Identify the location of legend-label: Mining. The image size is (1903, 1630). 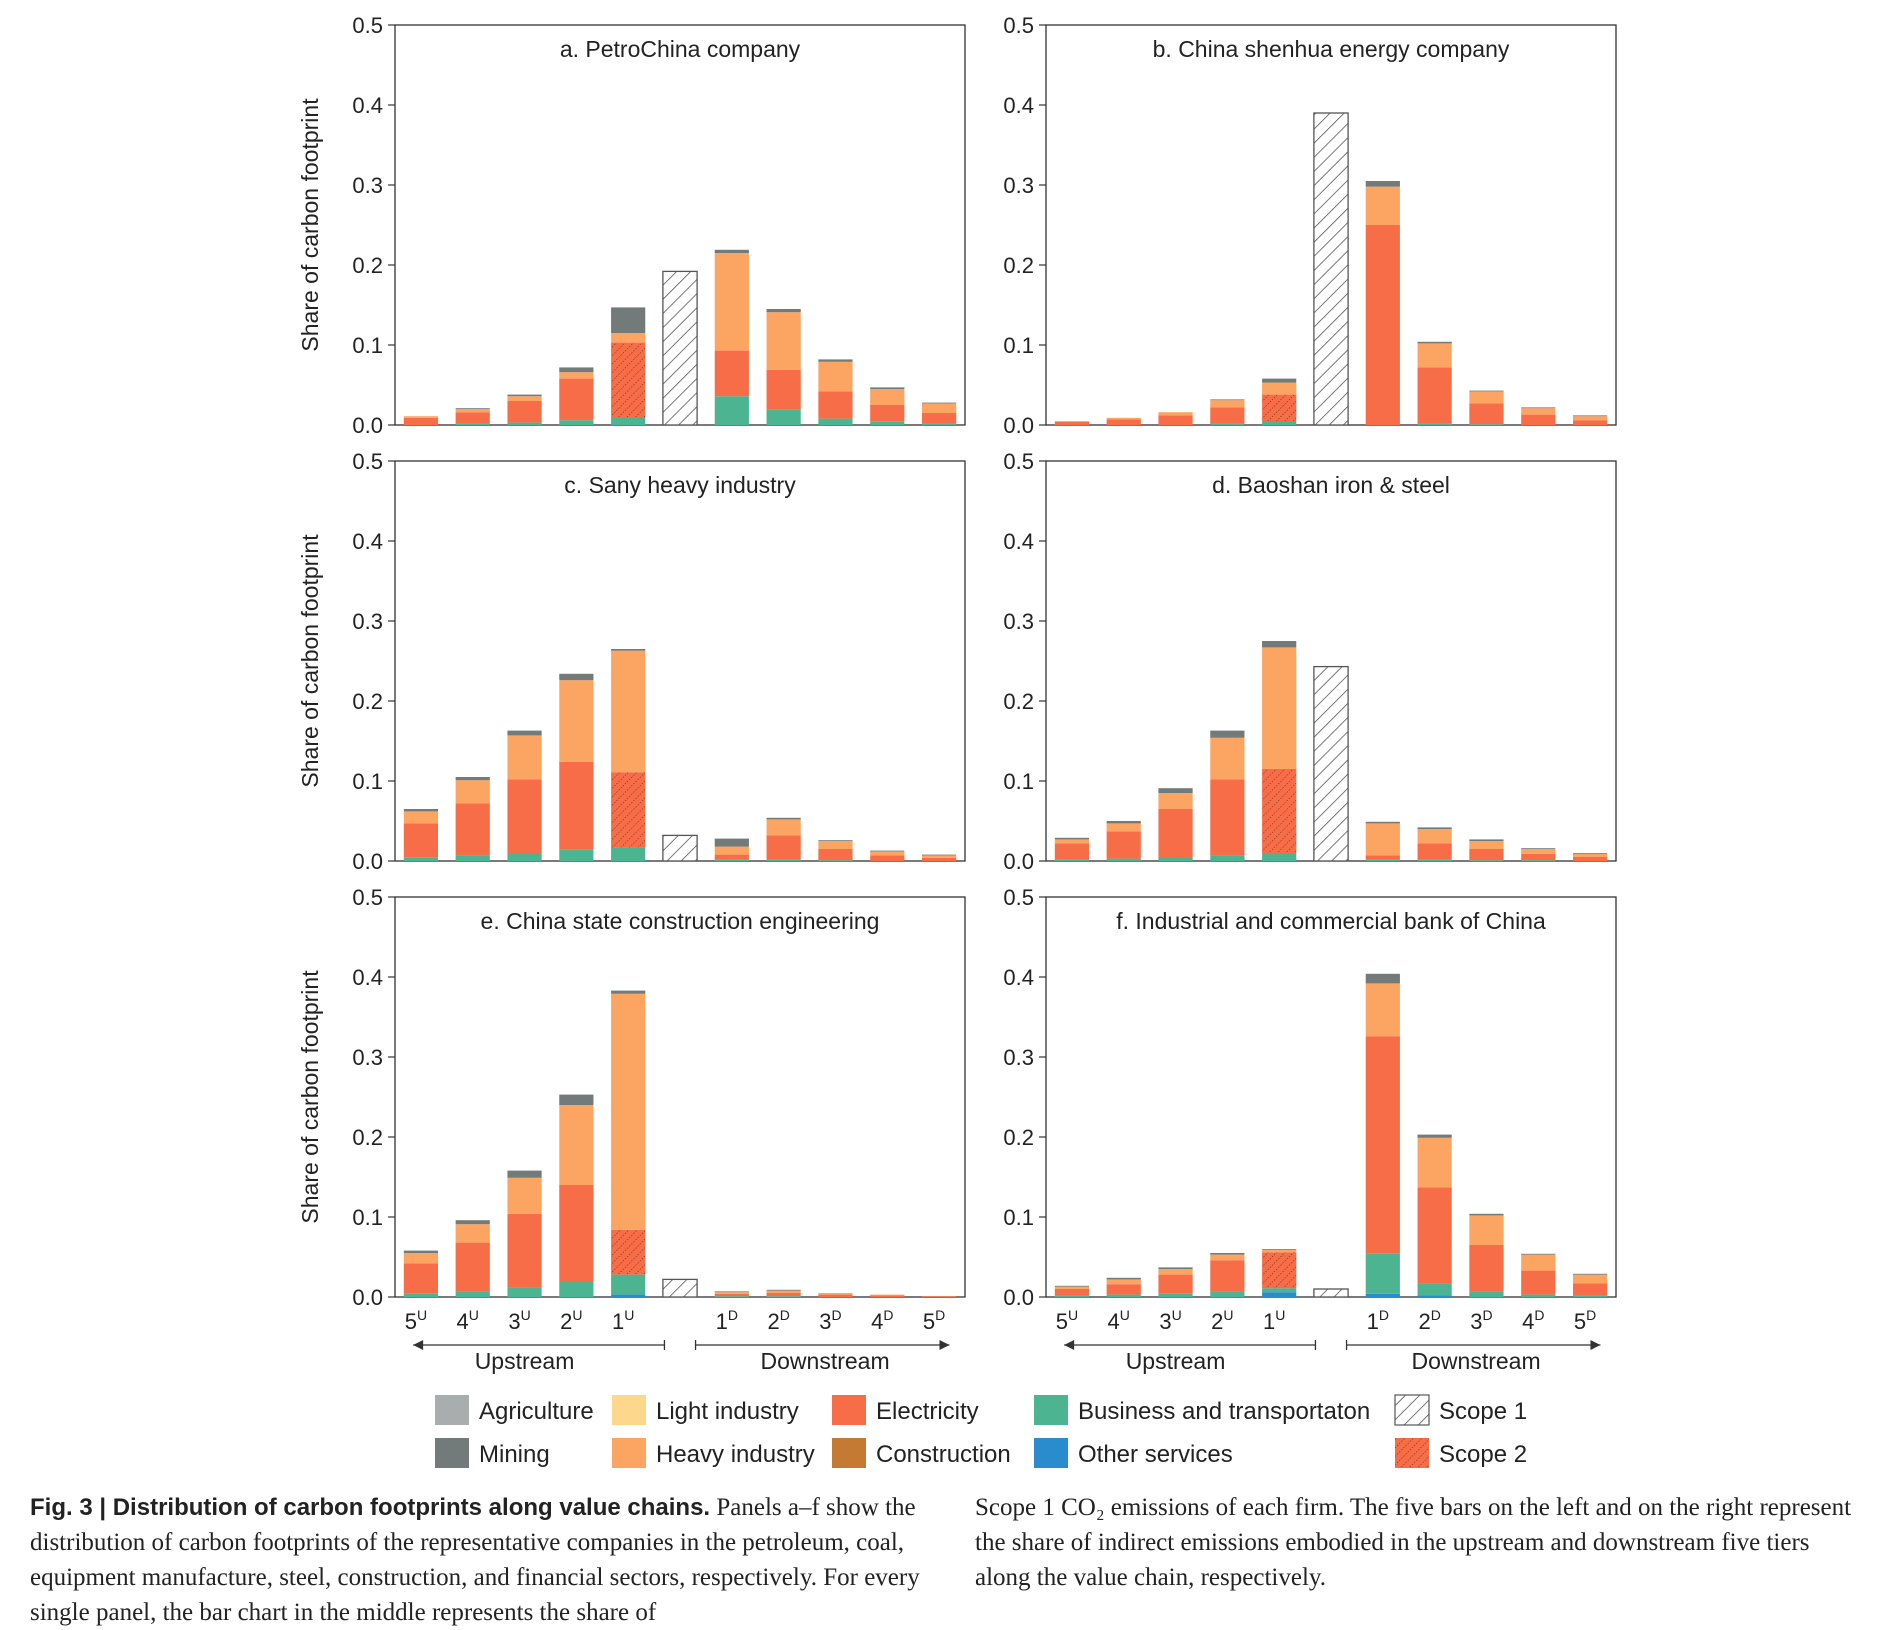
(514, 1454).